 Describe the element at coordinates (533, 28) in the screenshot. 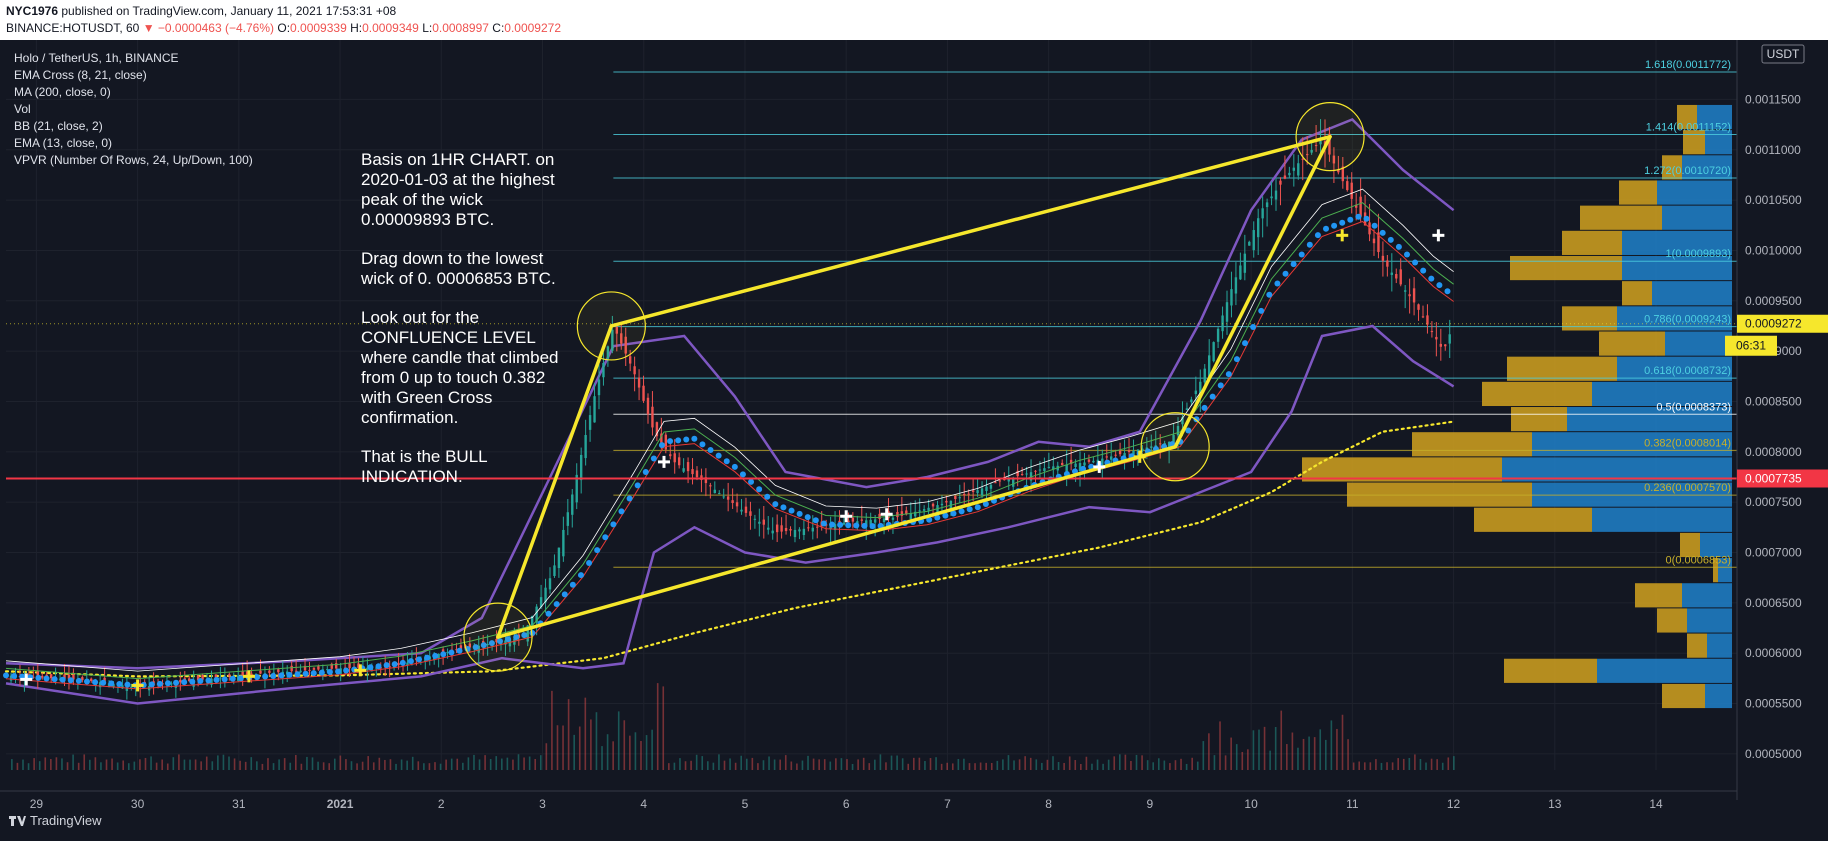

I see `close-value: 0.0009272` at that location.